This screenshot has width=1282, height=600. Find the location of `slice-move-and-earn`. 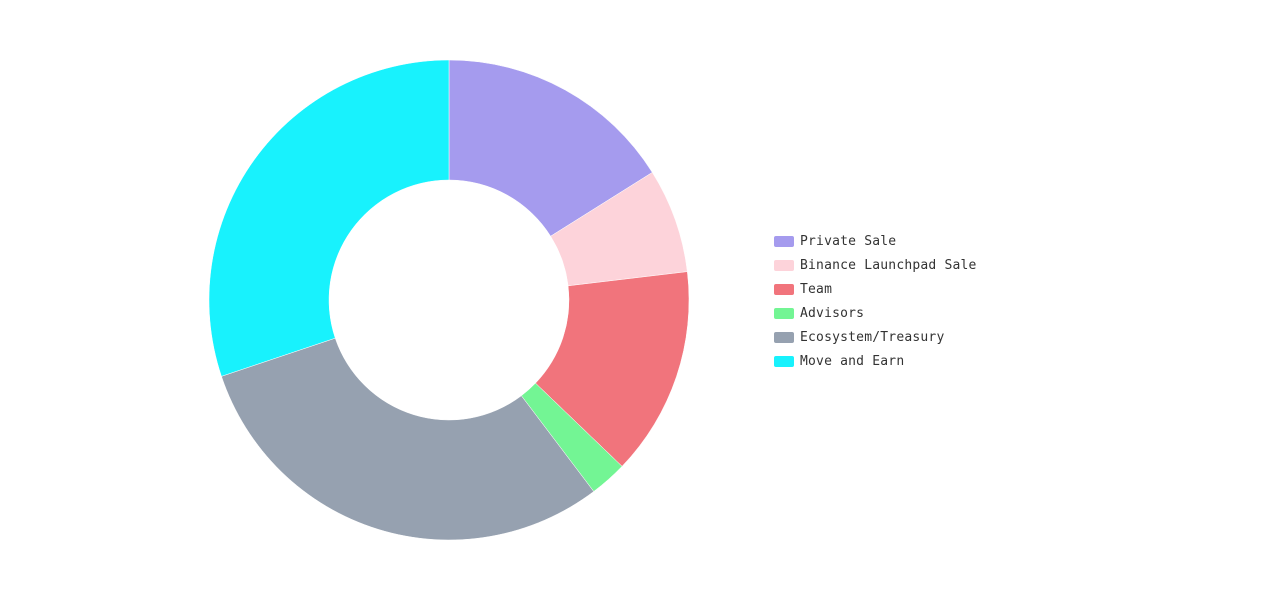

slice-move-and-earn is located at coordinates (329, 218).